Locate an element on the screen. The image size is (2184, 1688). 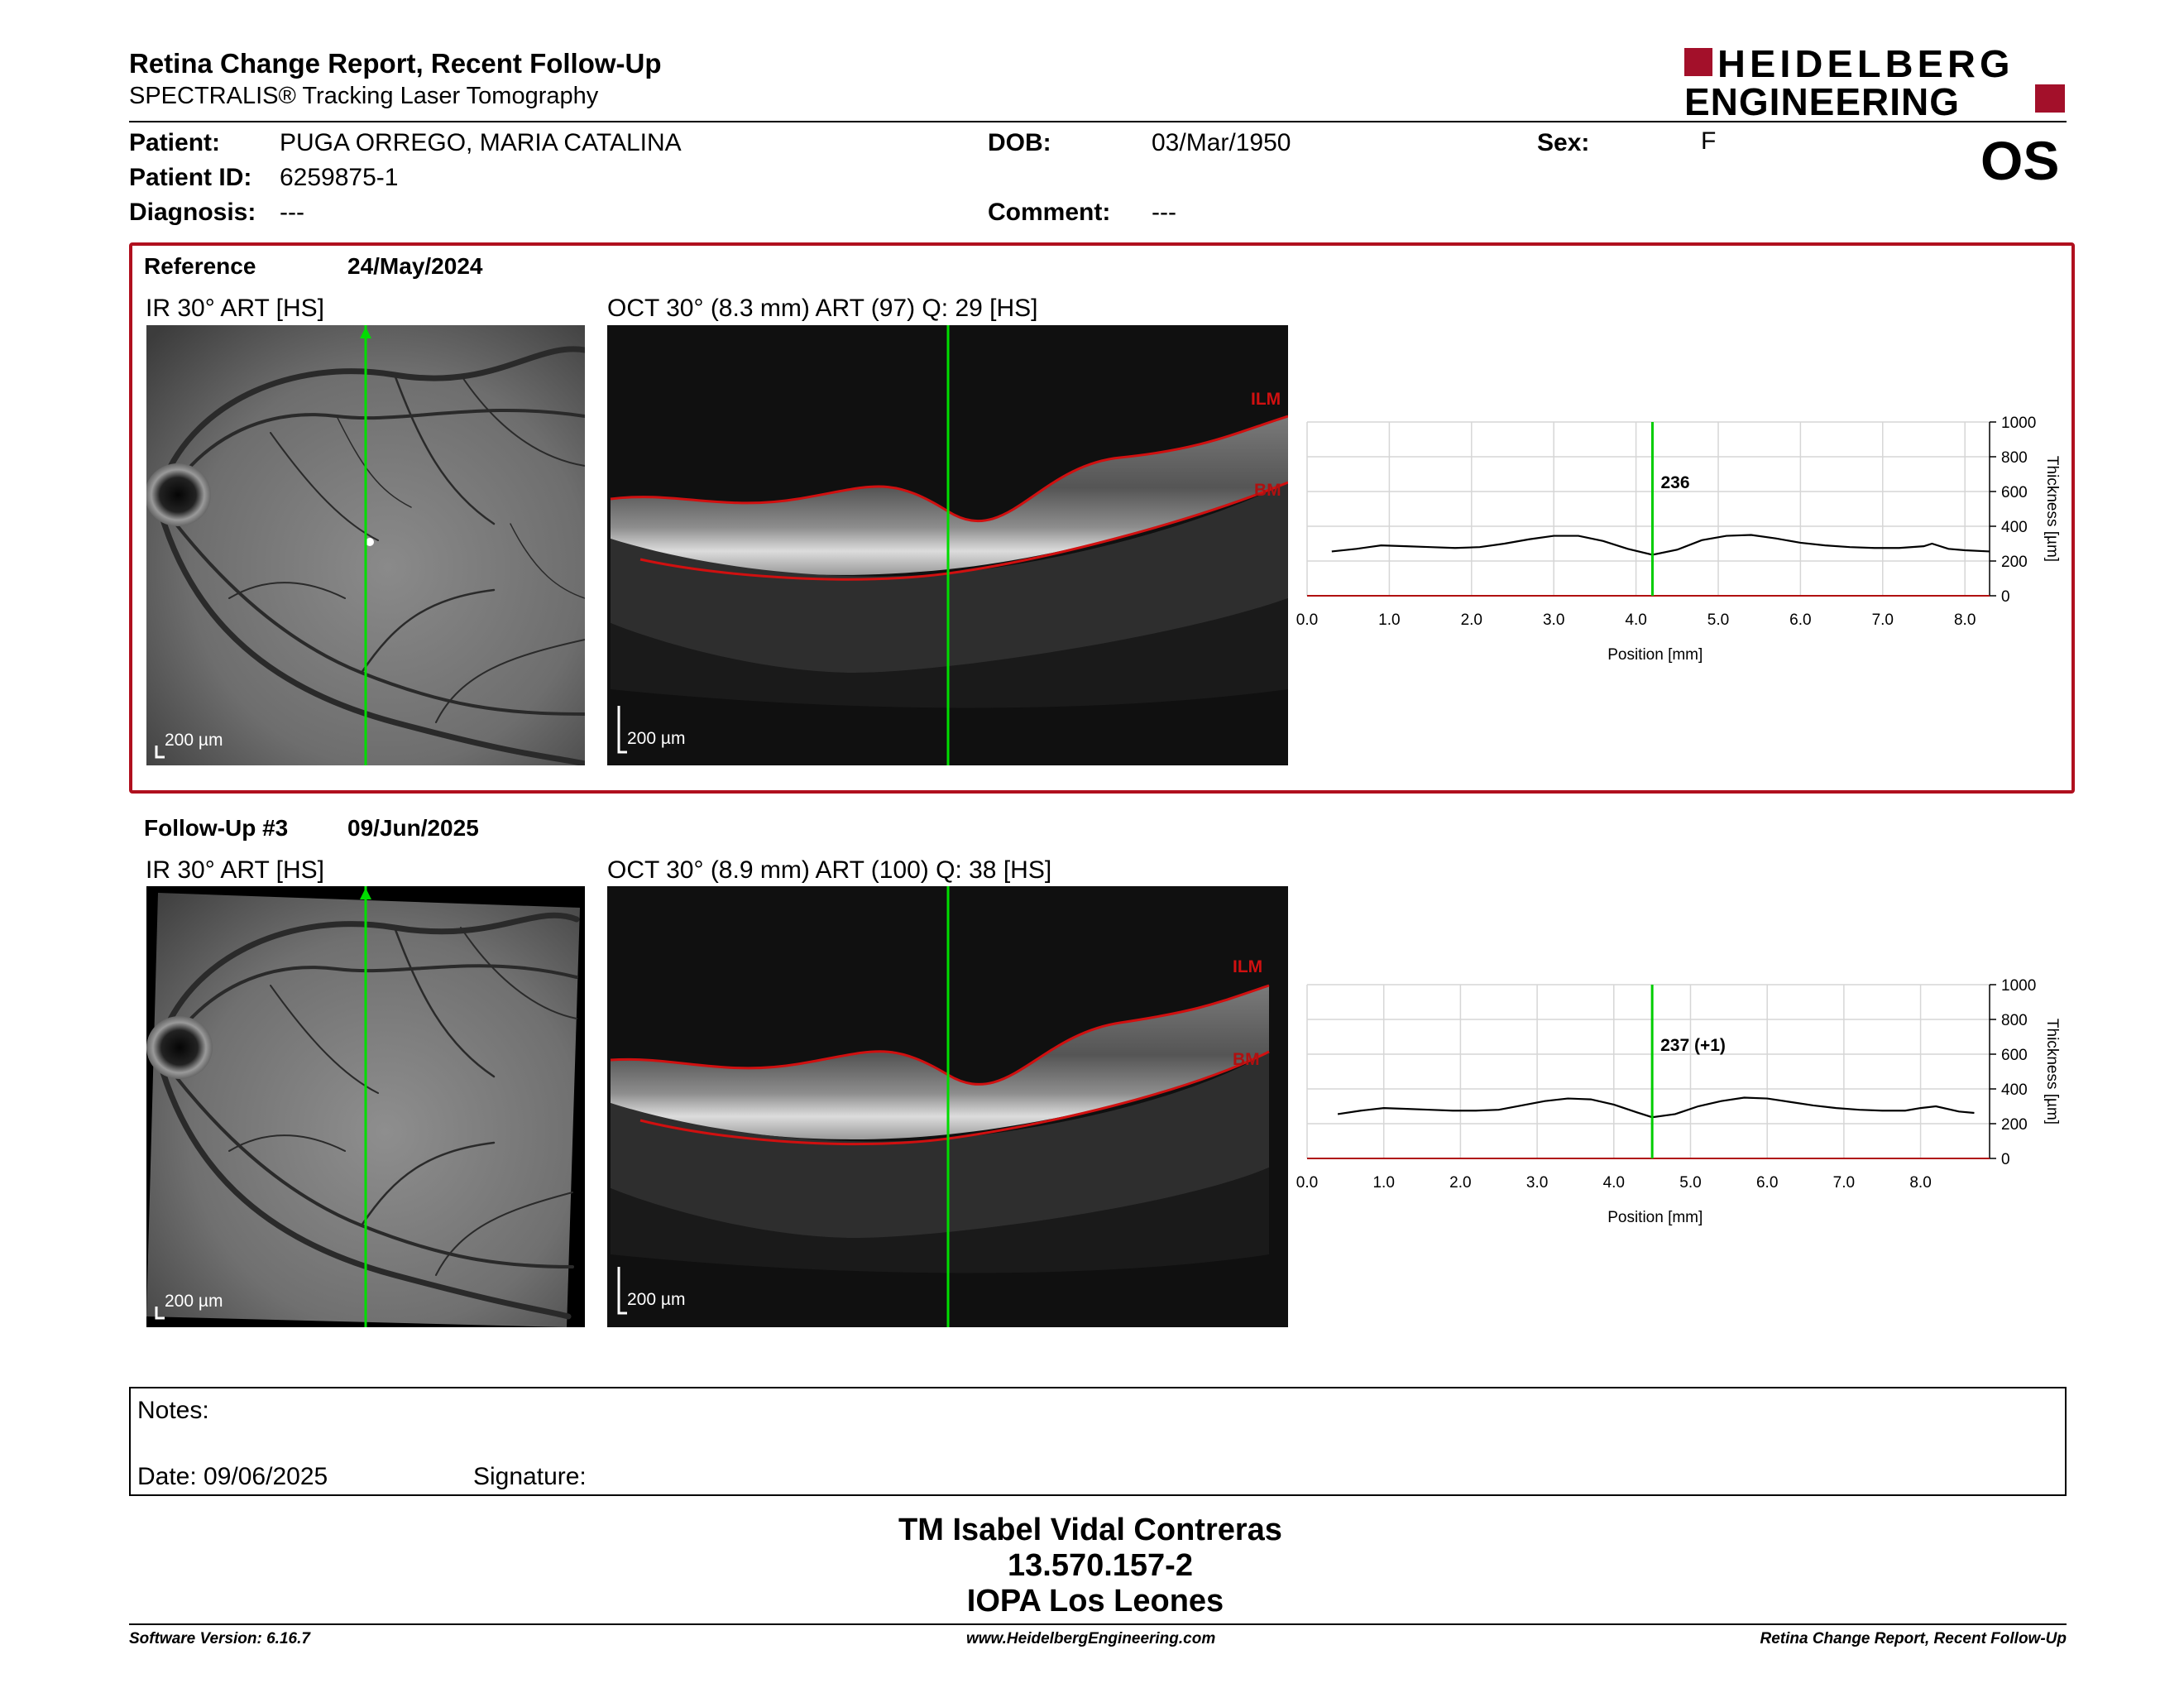
reference-oct-image: ILM BM 200 µm is located at coordinates (947, 545).